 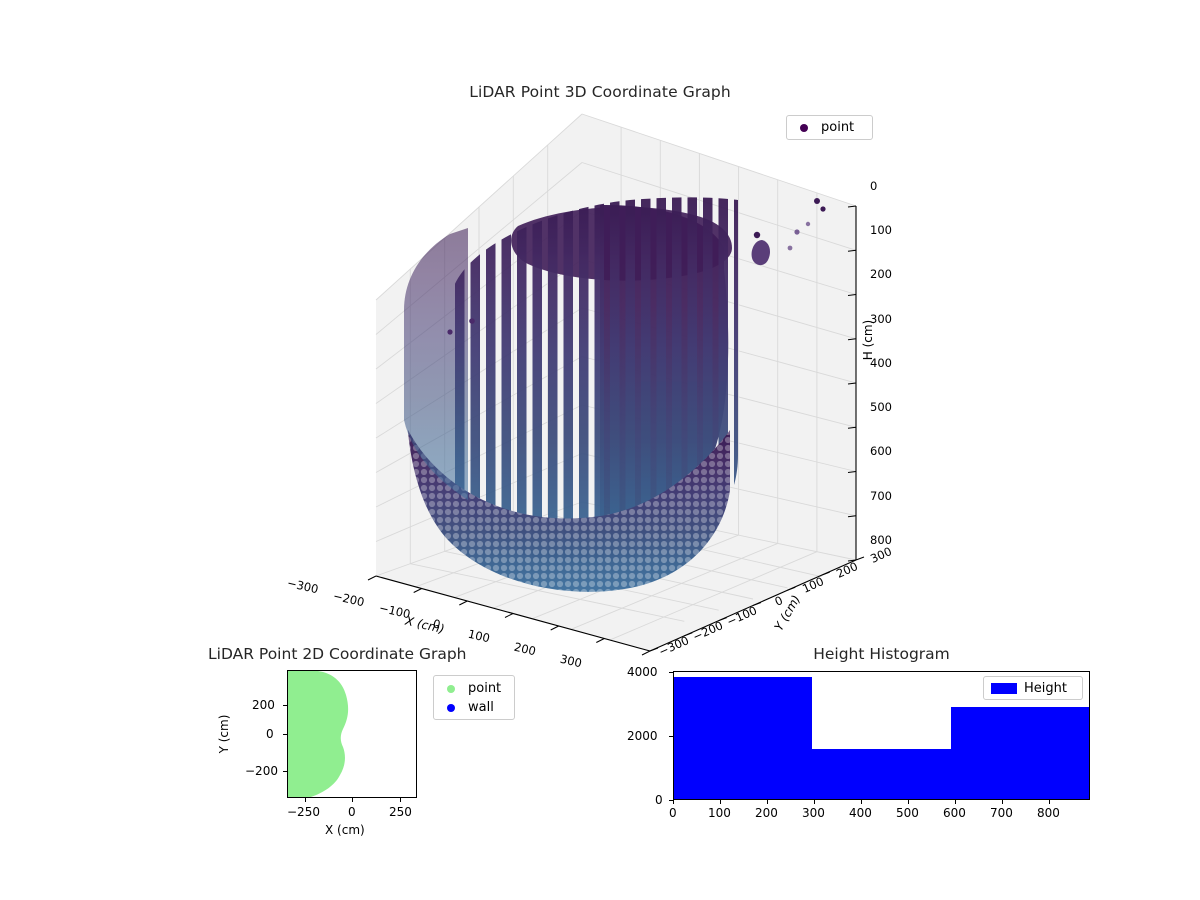 What do you see at coordinates (1048, 813) in the screenshot?
I see `hist-xtick-8: 800` at bounding box center [1048, 813].